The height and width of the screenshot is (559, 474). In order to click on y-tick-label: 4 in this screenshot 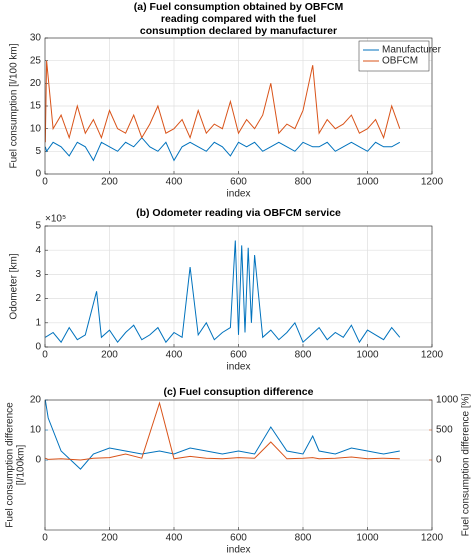, I will do `click(38, 250)`.